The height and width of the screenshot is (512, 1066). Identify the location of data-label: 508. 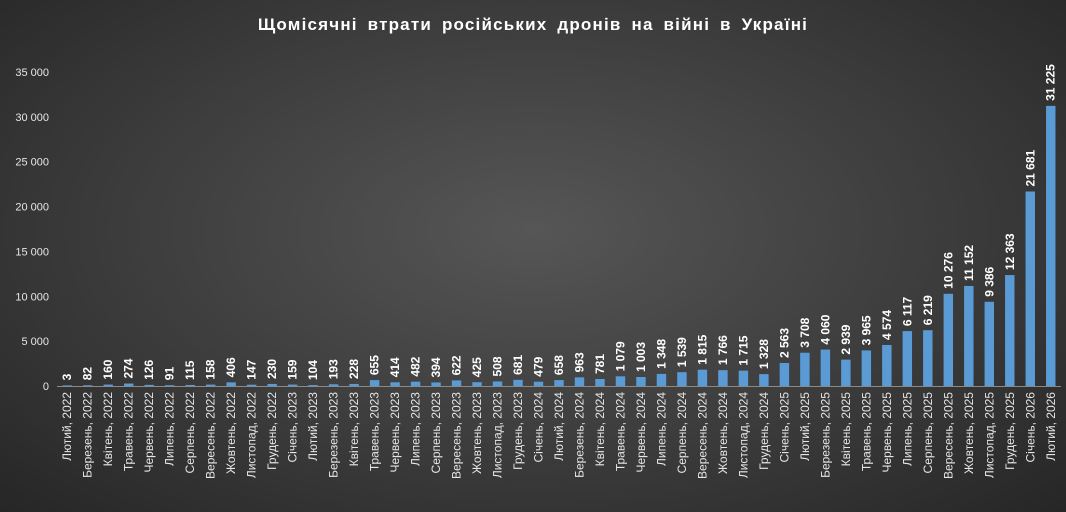
(498, 366).